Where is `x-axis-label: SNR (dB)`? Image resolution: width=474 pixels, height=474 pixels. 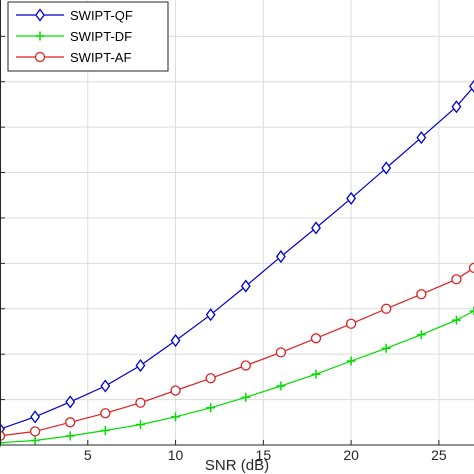
x-axis-label: SNR (dB) is located at coordinates (237, 465).